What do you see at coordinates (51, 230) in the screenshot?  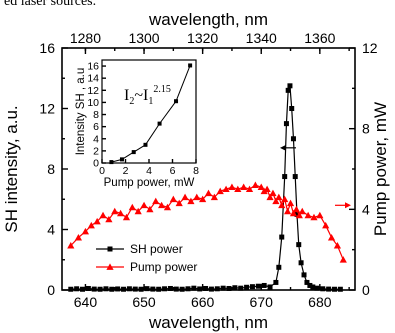 I see `left-tick-label: 4` at bounding box center [51, 230].